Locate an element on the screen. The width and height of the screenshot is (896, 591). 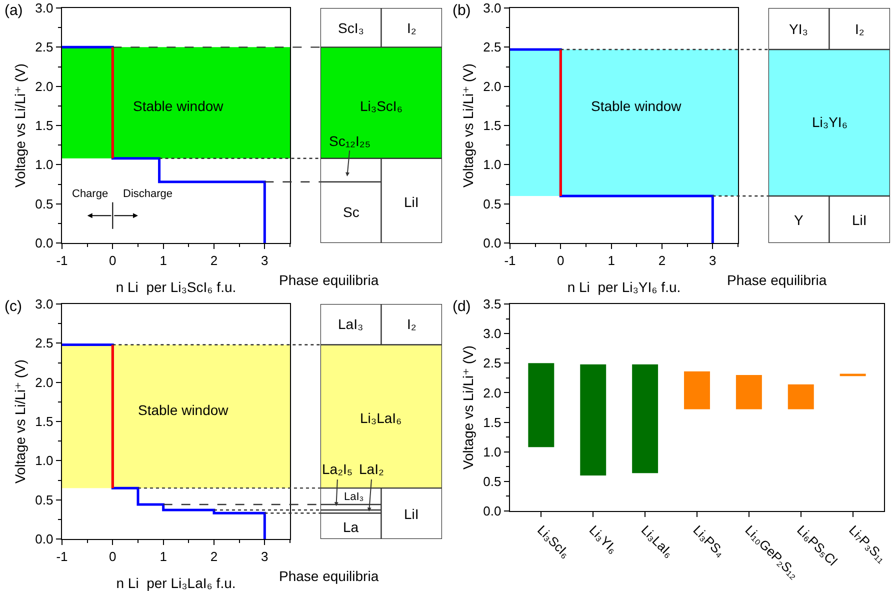
text: La₂I₅ is located at coordinates (337, 469).